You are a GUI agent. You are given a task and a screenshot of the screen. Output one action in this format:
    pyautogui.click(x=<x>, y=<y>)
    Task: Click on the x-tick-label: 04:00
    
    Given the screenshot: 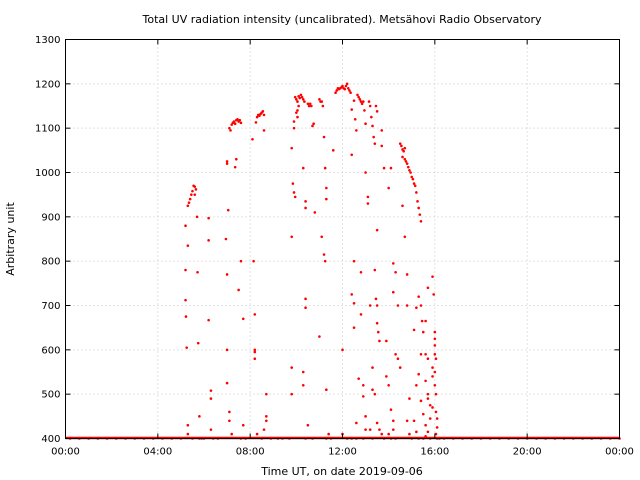 What is the action you would take?
    pyautogui.click(x=157, y=452)
    